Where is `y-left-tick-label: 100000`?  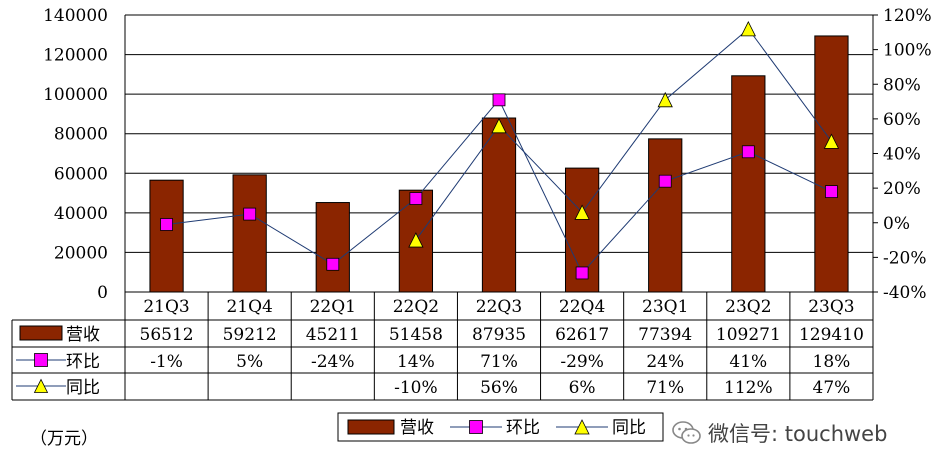
y-left-tick-label: 100000 is located at coordinates (75, 95).